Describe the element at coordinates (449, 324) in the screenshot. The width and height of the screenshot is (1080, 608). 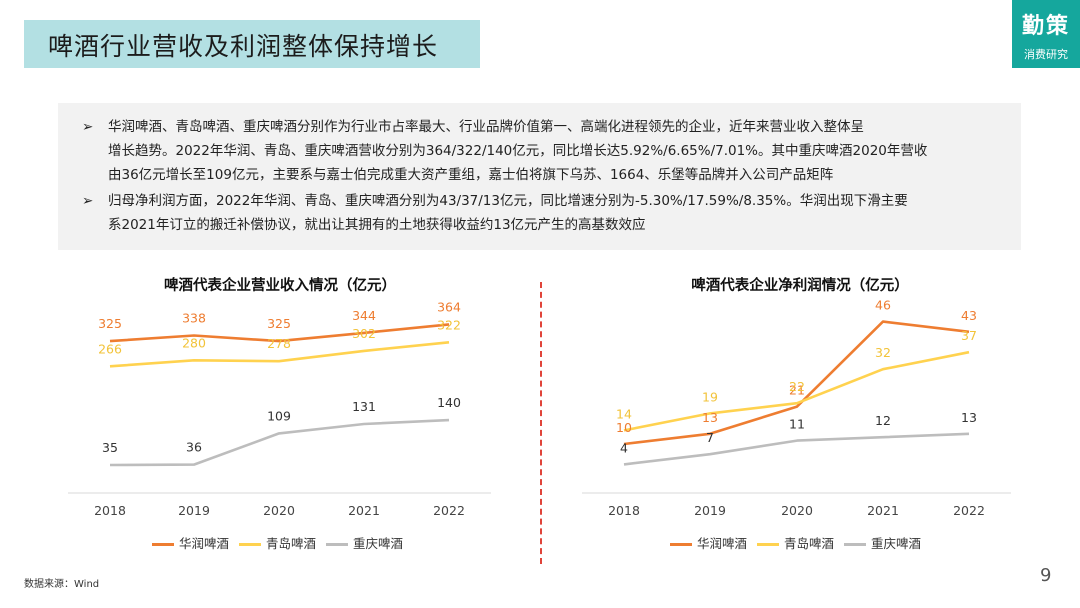
I see `data-label: 322` at that location.